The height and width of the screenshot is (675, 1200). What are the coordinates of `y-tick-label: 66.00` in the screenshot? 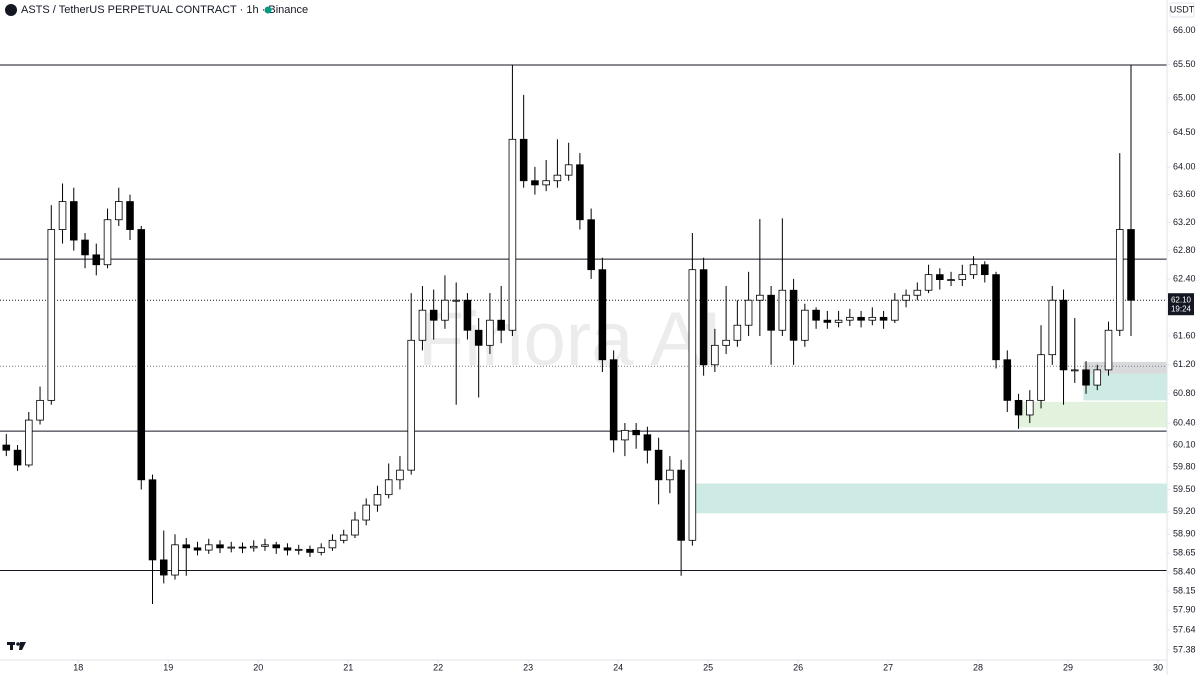 It's located at (1184, 30).